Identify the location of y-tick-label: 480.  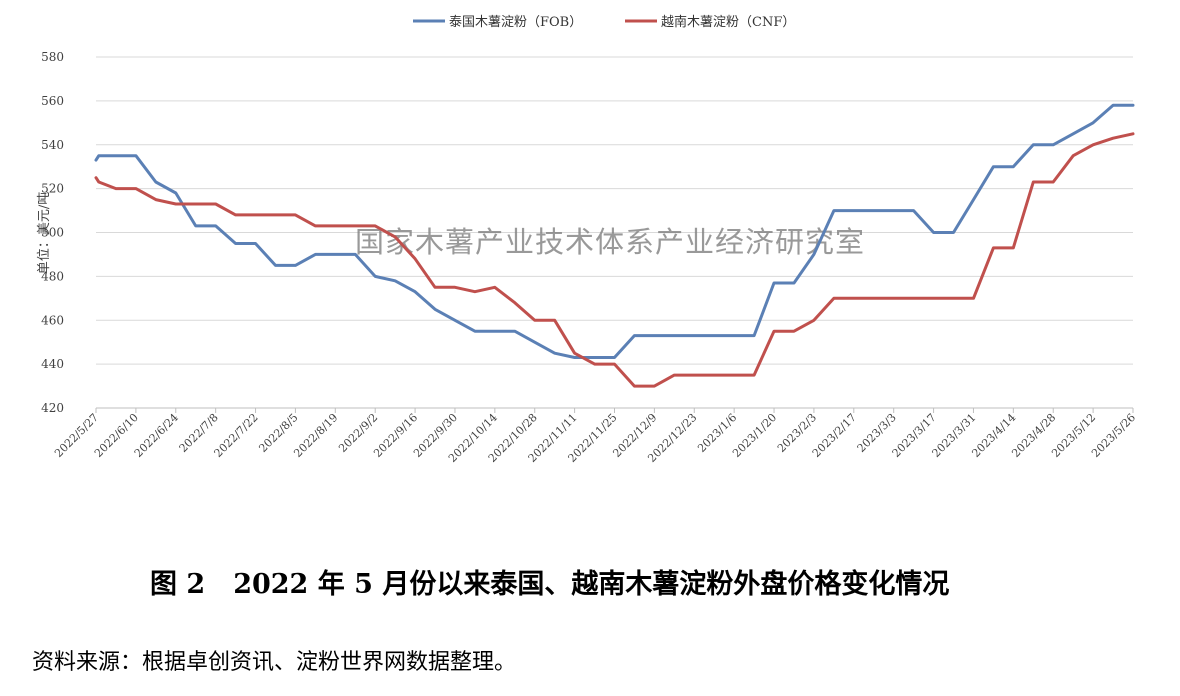
(52, 276).